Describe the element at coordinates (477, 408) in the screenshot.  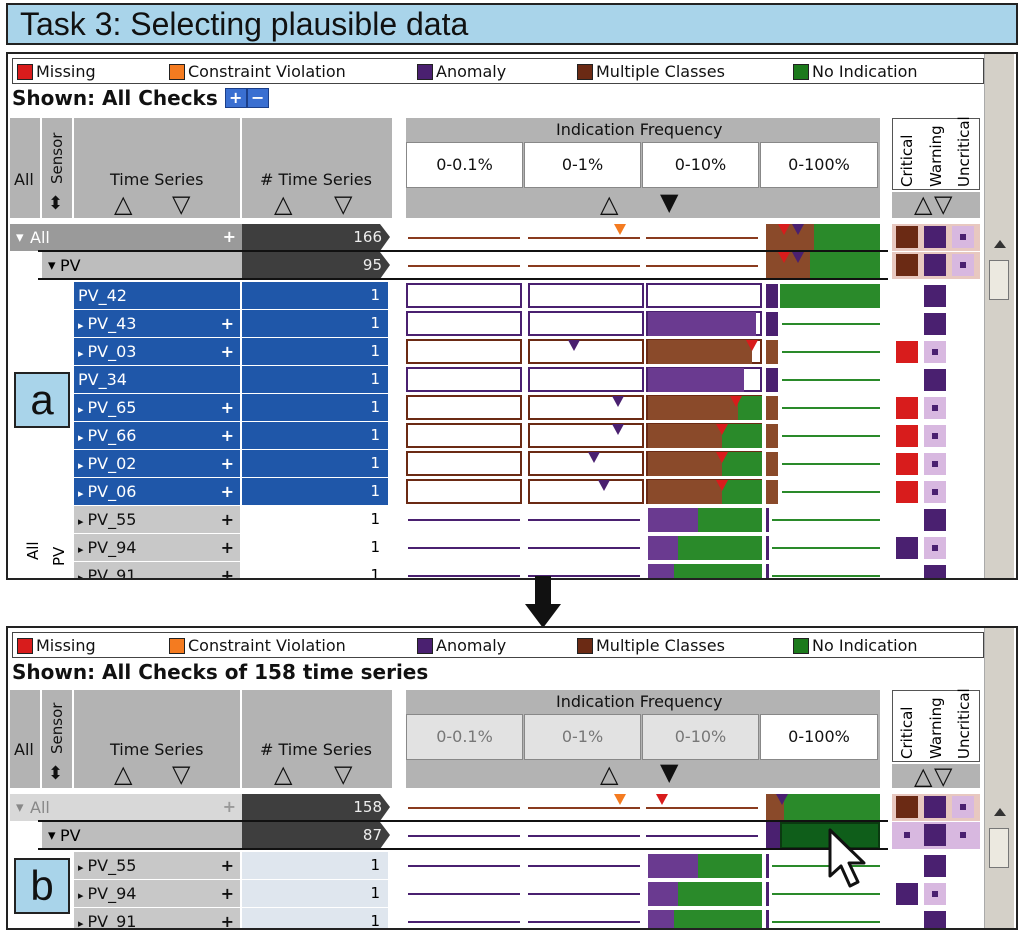
I see `table-row: ▸ PV_65 +1` at that location.